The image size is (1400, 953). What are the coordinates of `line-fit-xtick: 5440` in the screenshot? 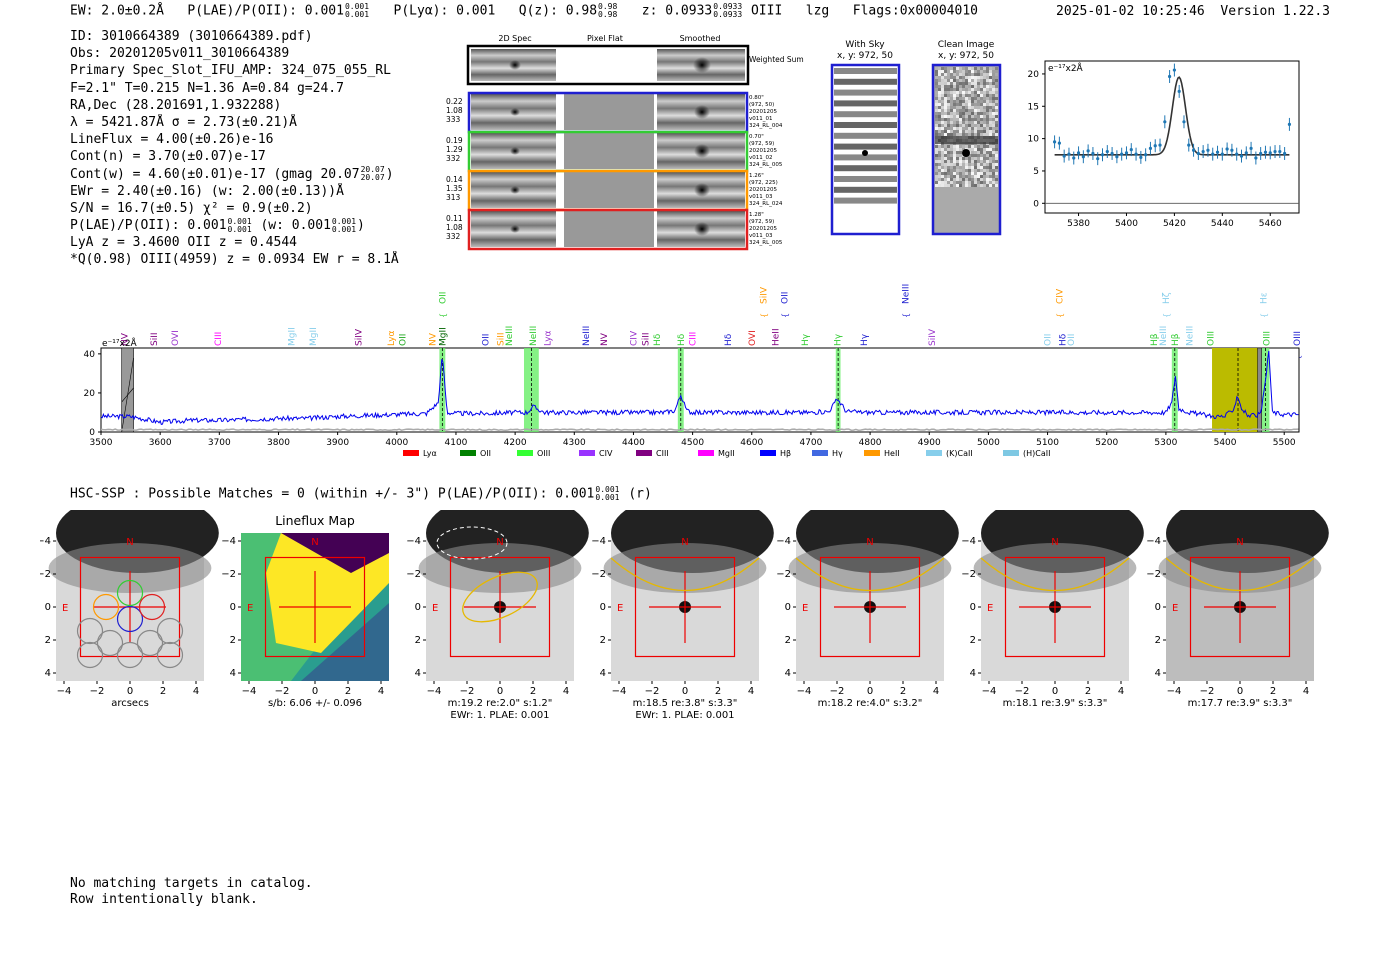 It's located at (1222, 224).